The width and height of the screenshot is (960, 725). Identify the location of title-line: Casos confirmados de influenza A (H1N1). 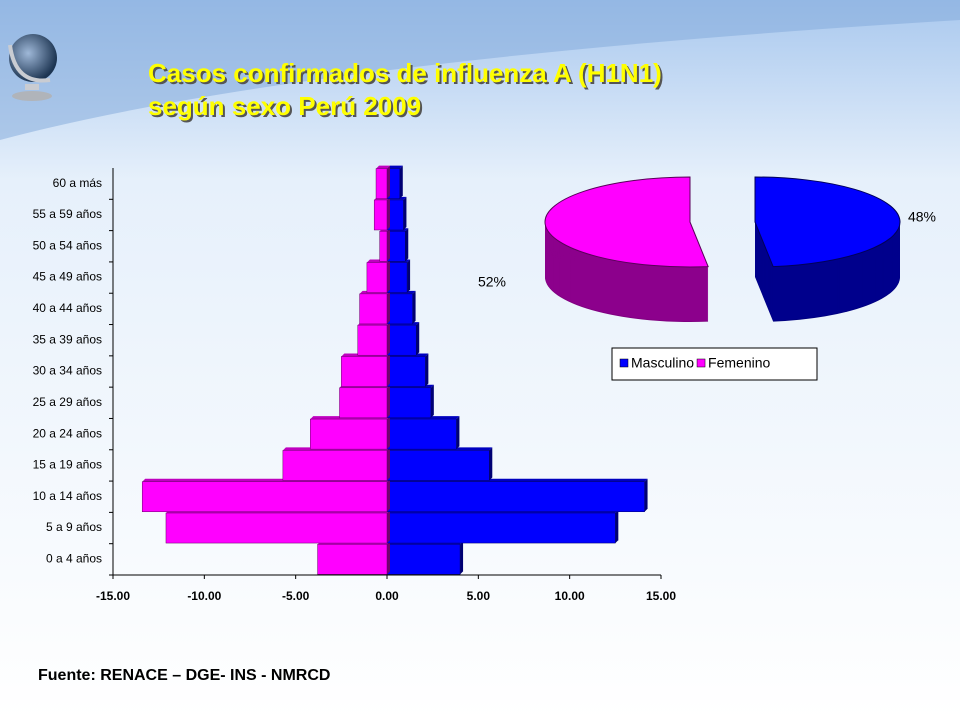
(405, 73).